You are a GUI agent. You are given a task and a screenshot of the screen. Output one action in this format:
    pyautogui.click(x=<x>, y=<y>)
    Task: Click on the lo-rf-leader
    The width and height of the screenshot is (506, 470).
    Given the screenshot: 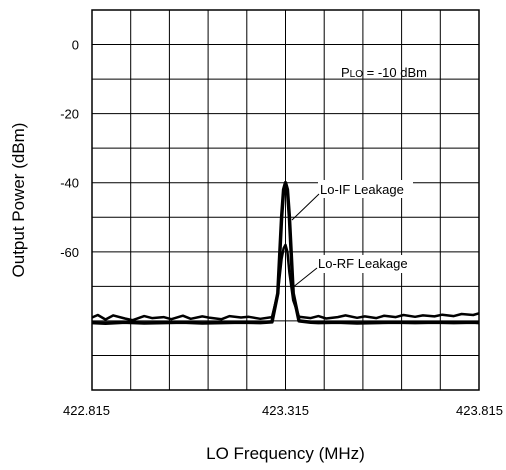 What is the action you would take?
    pyautogui.click(x=304, y=278)
    